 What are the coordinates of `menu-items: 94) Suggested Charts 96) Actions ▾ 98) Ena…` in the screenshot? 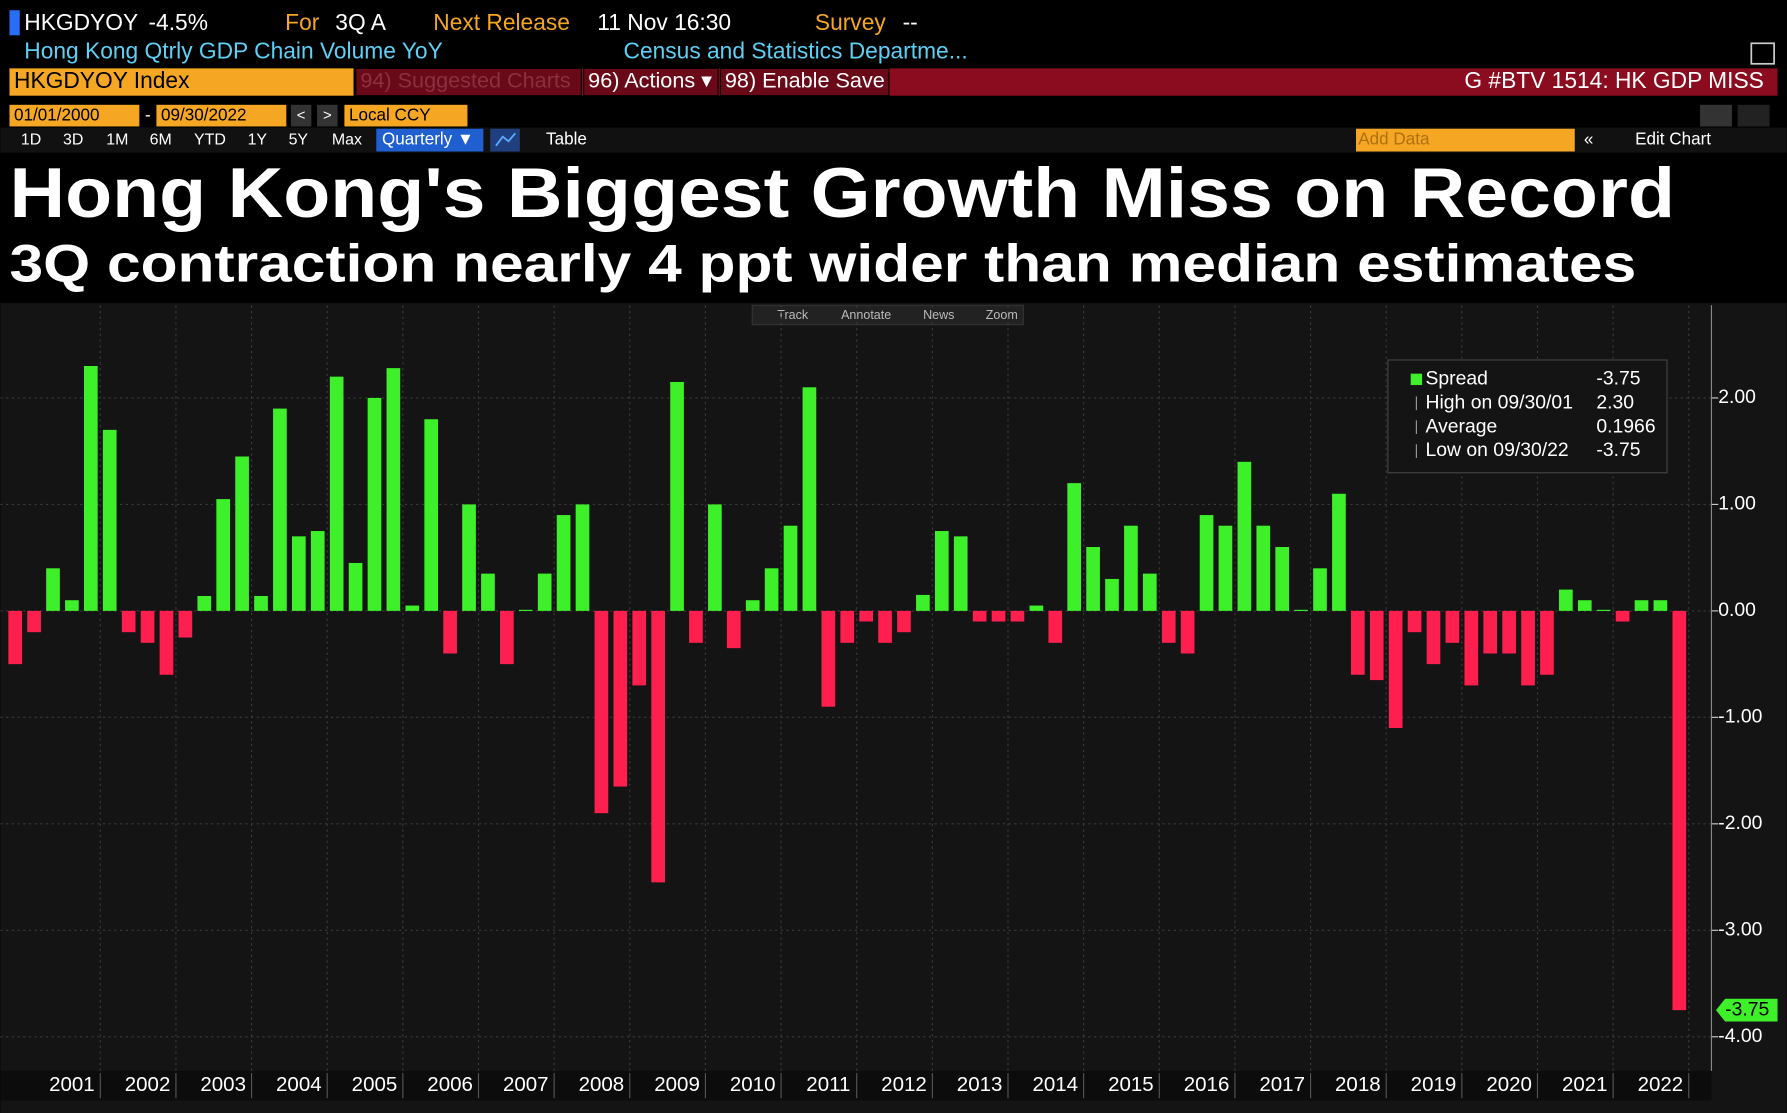 It's located at (622, 82).